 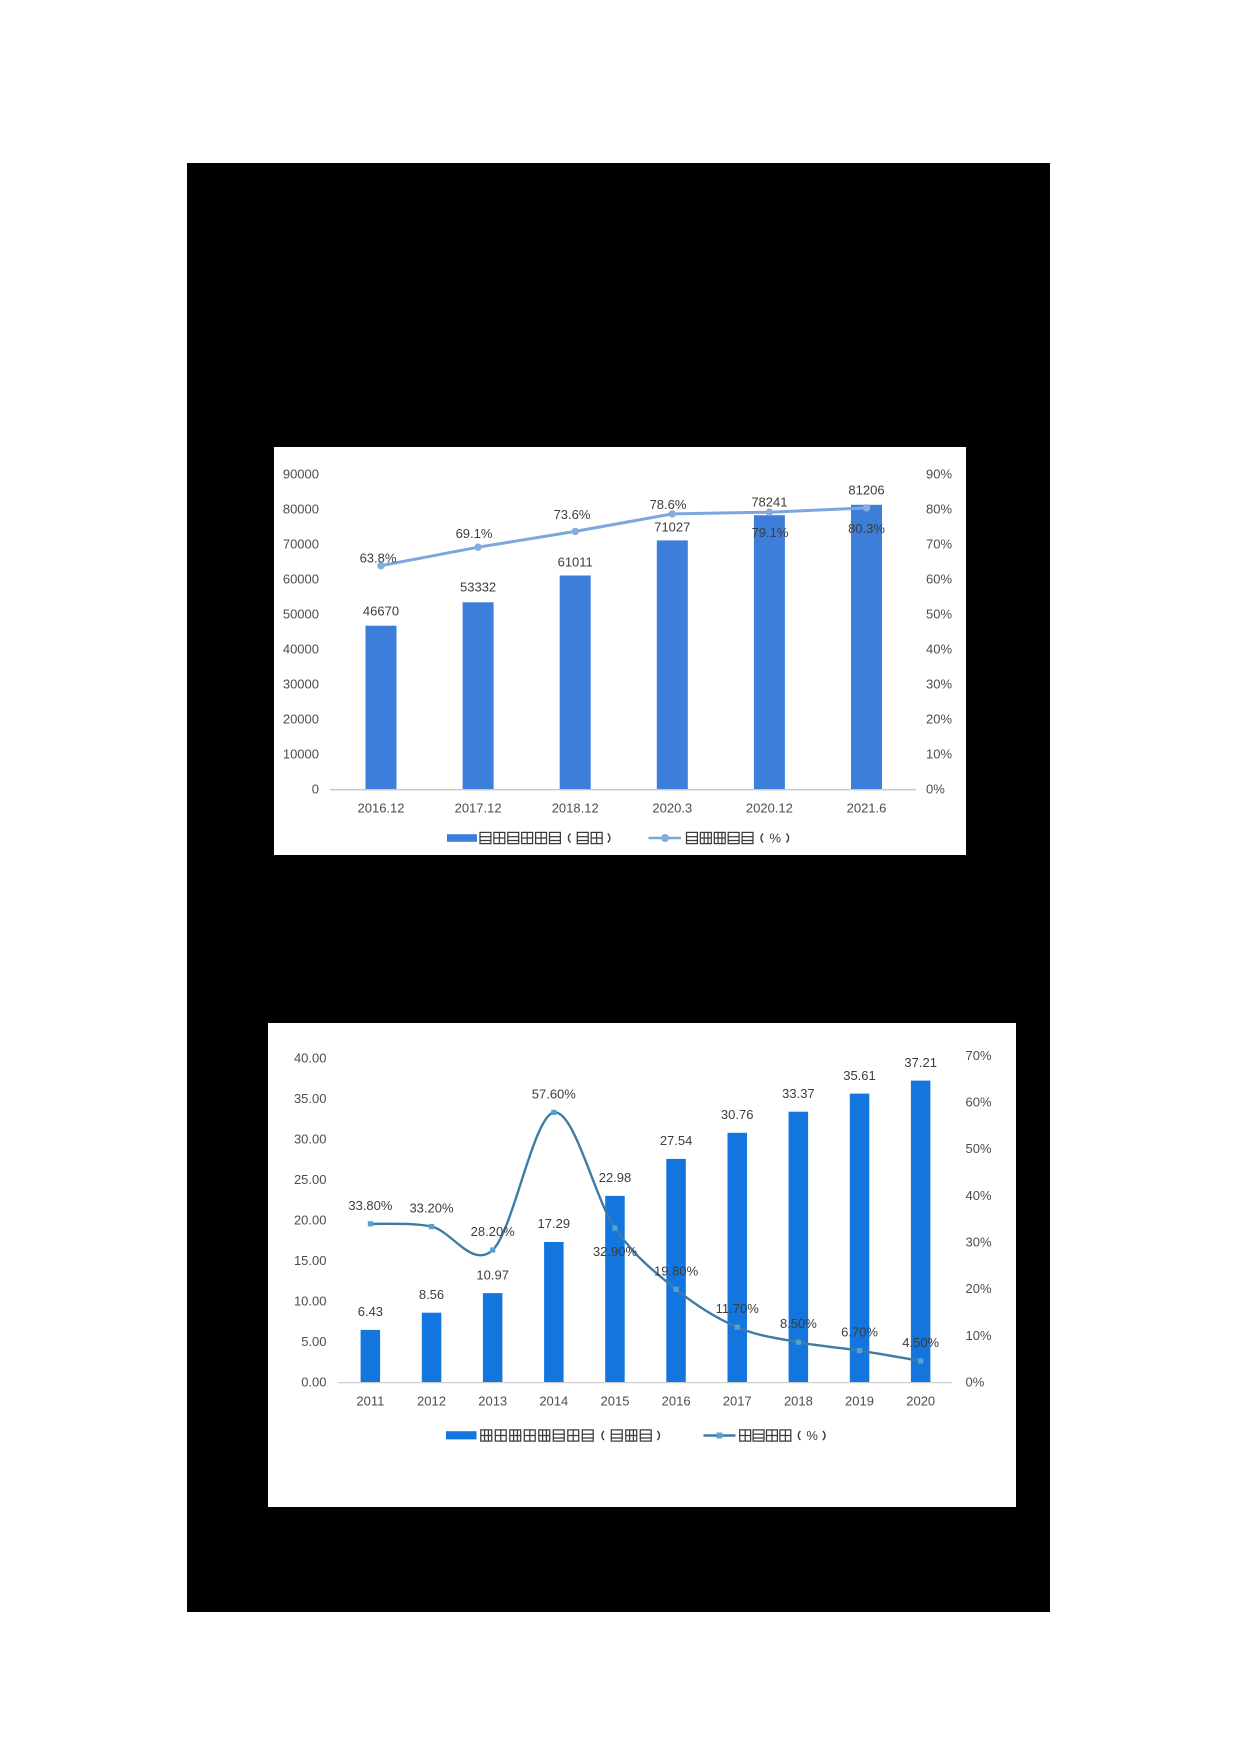 What do you see at coordinates (866, 528) in the screenshot?
I see `svg-text: 80.3%` at bounding box center [866, 528].